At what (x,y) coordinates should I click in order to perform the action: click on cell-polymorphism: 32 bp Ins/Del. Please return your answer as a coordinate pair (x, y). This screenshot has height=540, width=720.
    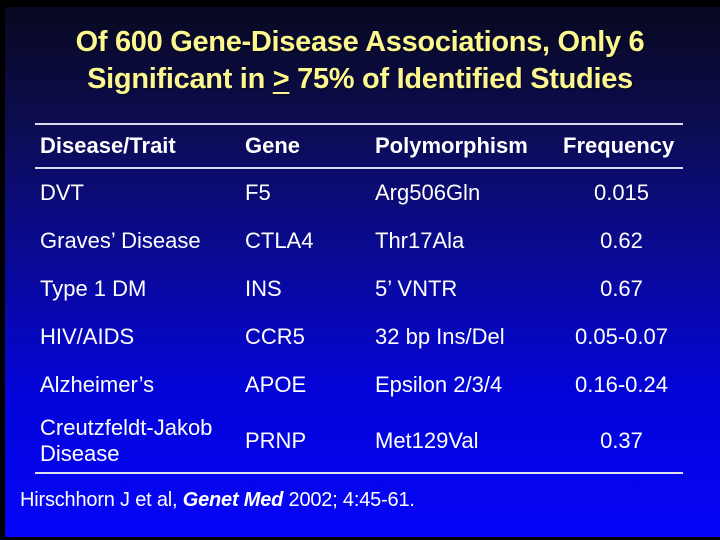
    Looking at the image, I should click on (440, 336).